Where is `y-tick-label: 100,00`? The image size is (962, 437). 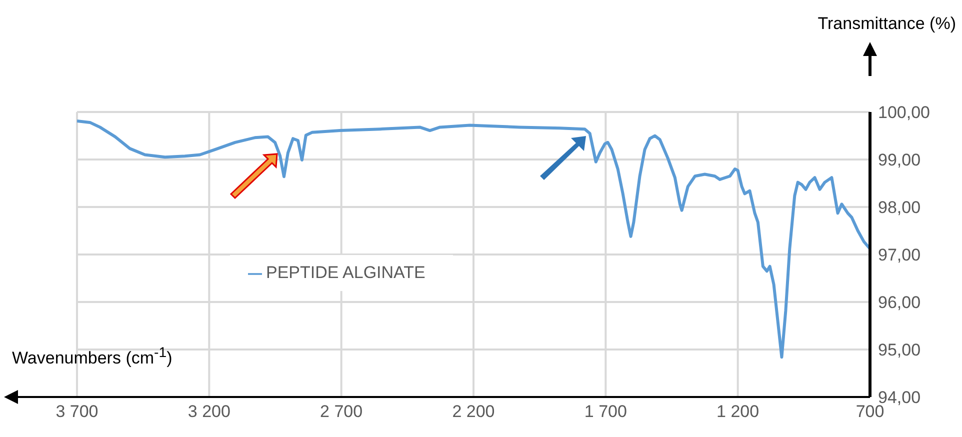 y-tick-label: 100,00 is located at coordinates (904, 112).